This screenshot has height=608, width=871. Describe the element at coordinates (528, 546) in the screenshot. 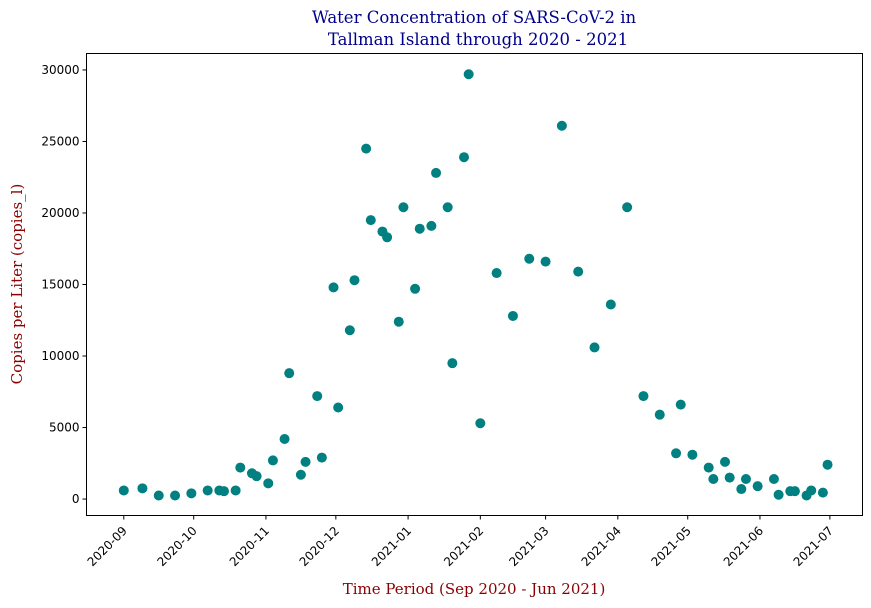

I see `x-tick-label: 2021-03` at that location.